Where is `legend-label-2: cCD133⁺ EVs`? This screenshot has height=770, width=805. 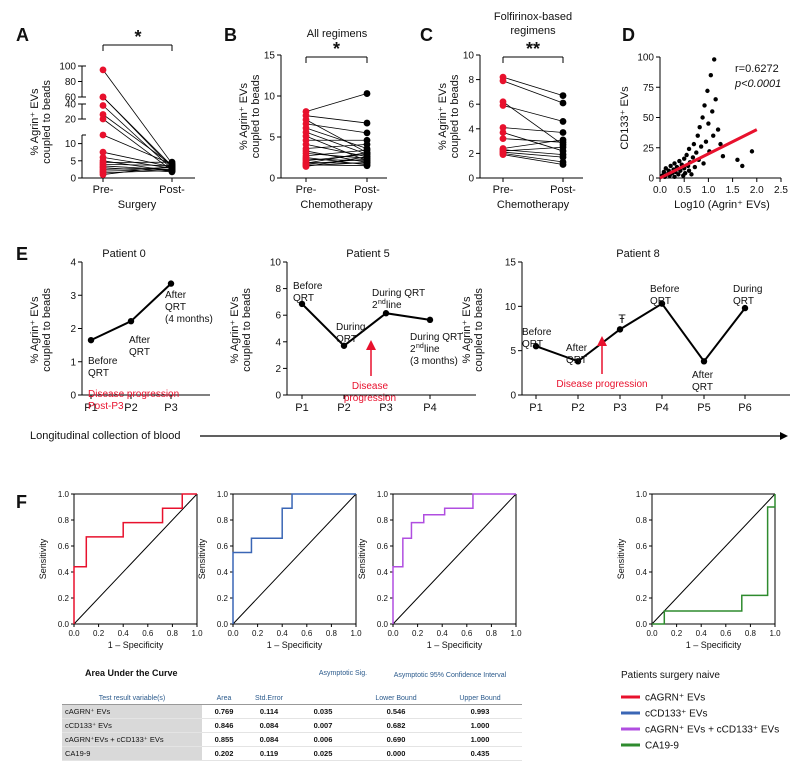
legend-label-2: cCD133⁺ EVs is located at coordinates (676, 714).